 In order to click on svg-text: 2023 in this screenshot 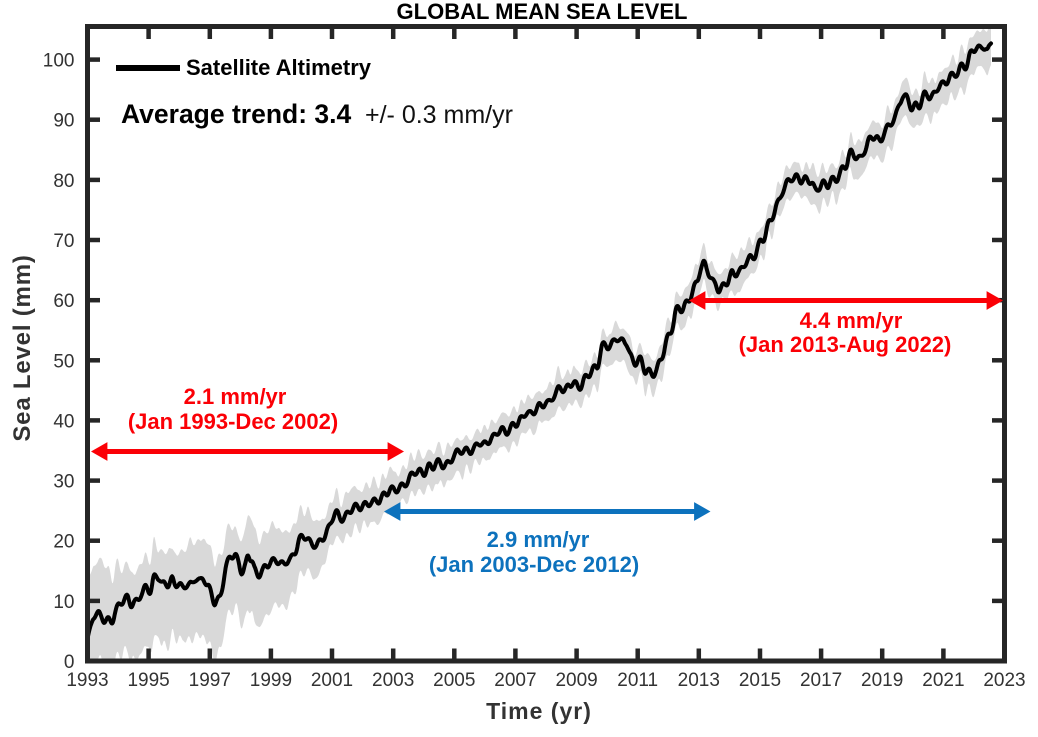, I will do `click(1004, 680)`.